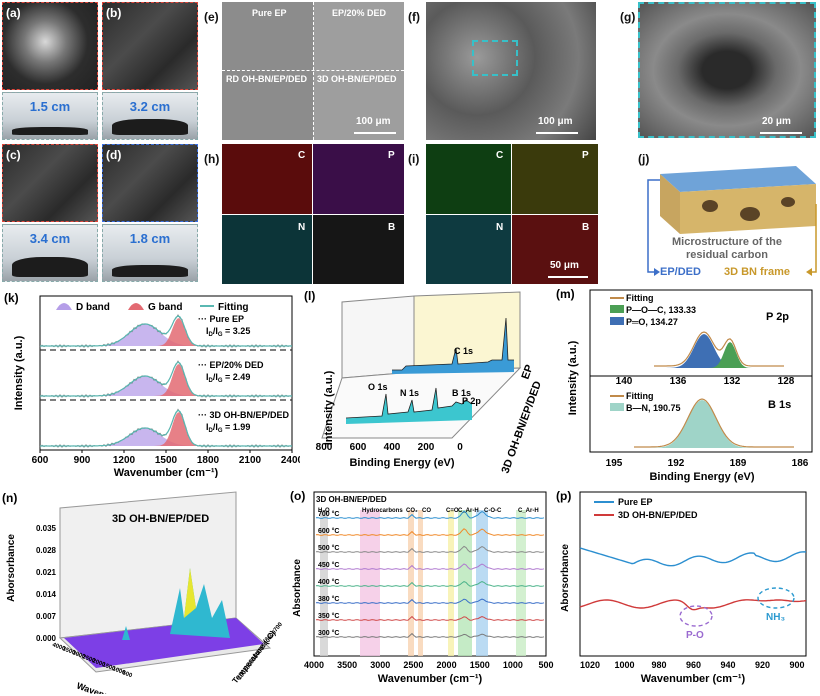 This screenshot has width=820, height=696. What do you see at coordinates (200, 603) in the screenshot?
I see `chart-n-peaks` at bounding box center [200, 603].